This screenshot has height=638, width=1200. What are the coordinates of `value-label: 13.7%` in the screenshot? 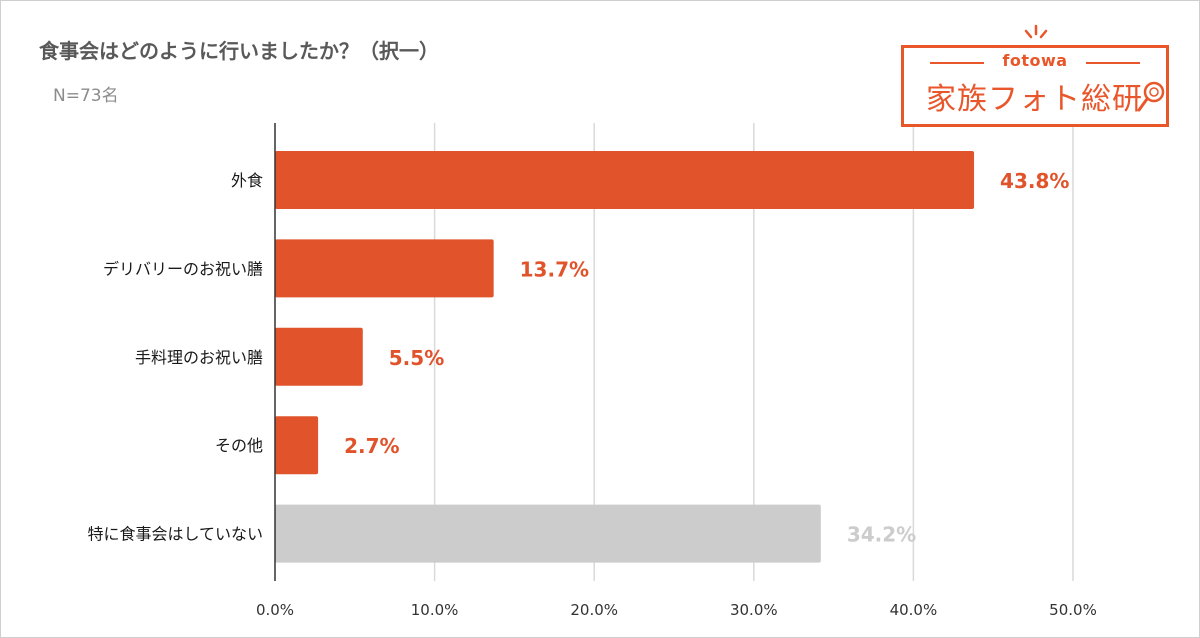 It's located at (554, 269).